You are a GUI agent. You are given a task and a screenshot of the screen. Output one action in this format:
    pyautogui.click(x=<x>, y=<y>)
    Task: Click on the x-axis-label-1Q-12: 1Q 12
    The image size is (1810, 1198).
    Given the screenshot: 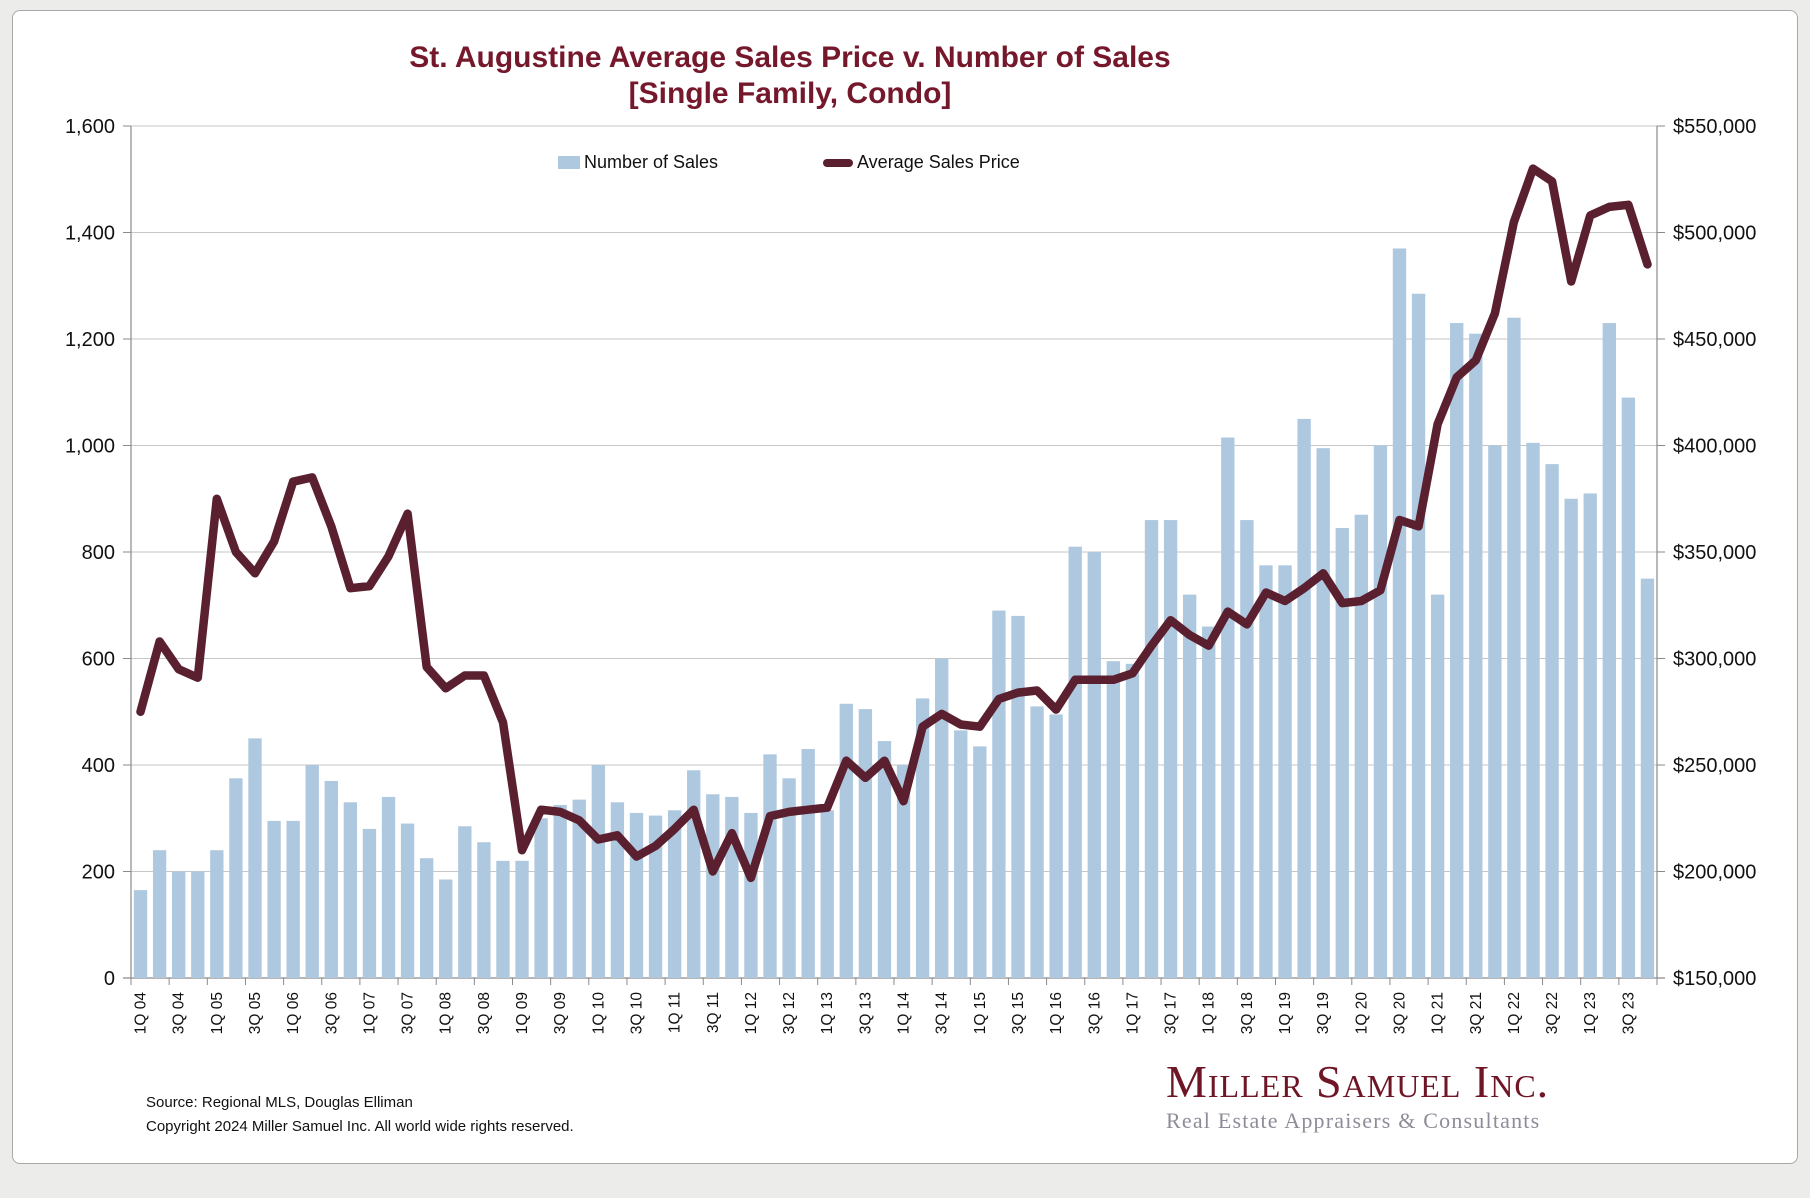 What is the action you would take?
    pyautogui.click(x=751, y=1013)
    